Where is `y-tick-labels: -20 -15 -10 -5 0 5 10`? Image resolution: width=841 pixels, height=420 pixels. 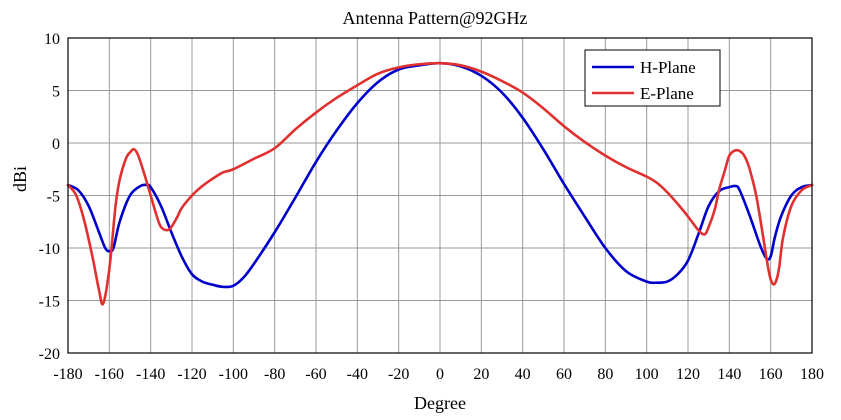
y-tick-labels: -20 -15 -10 -5 0 5 10 is located at coordinates (49, 197).